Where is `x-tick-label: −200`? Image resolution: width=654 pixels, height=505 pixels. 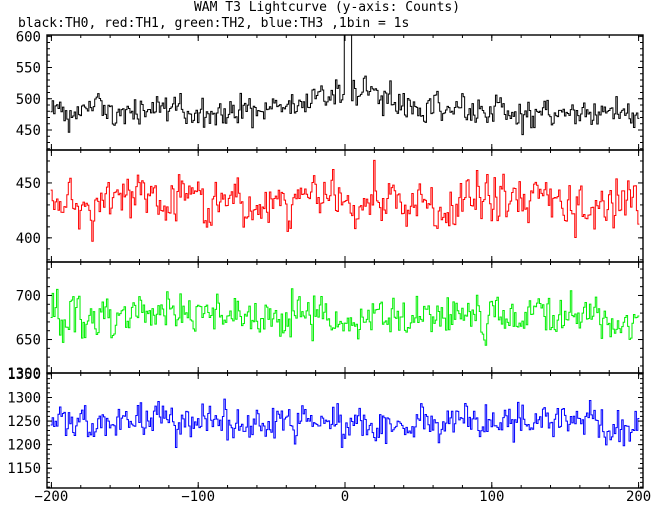 x-tick-label: −200 is located at coordinates (52, 497).